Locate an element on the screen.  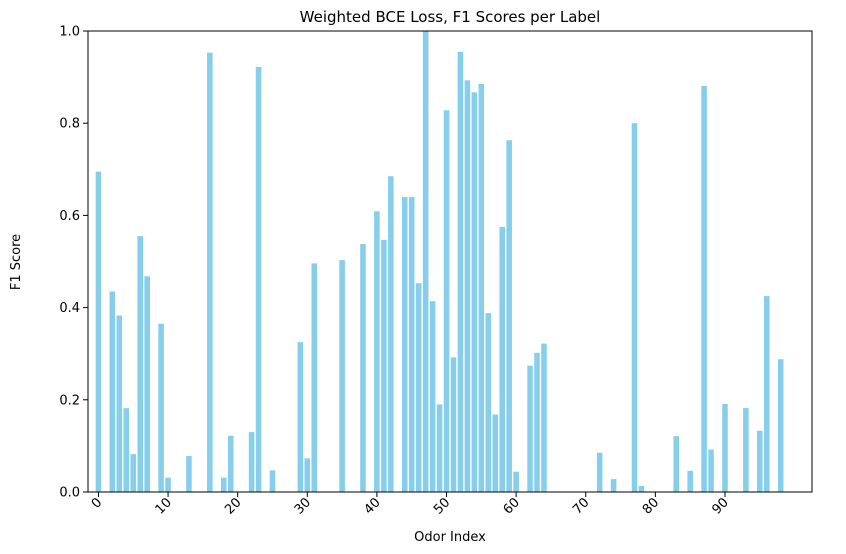
y-tick-label: 0.0 is located at coordinates (69, 493).